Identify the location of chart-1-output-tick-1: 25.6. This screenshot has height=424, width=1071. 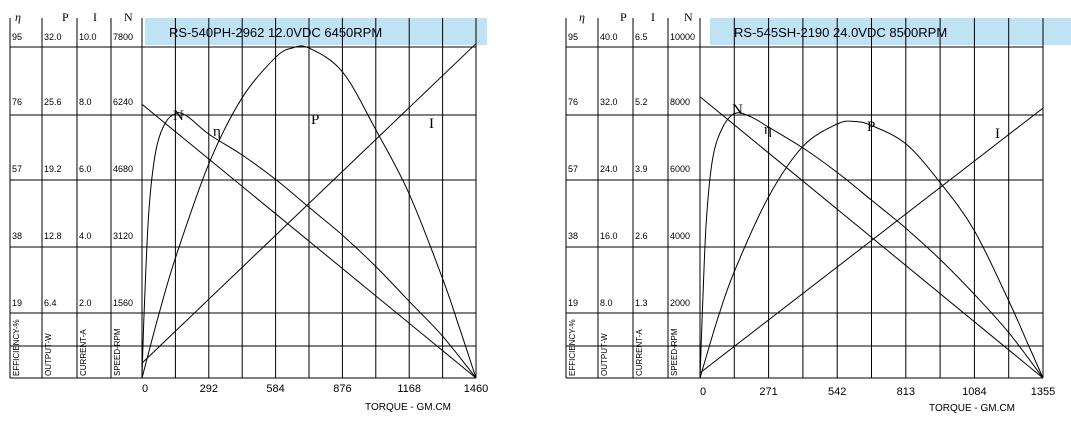
(53, 102).